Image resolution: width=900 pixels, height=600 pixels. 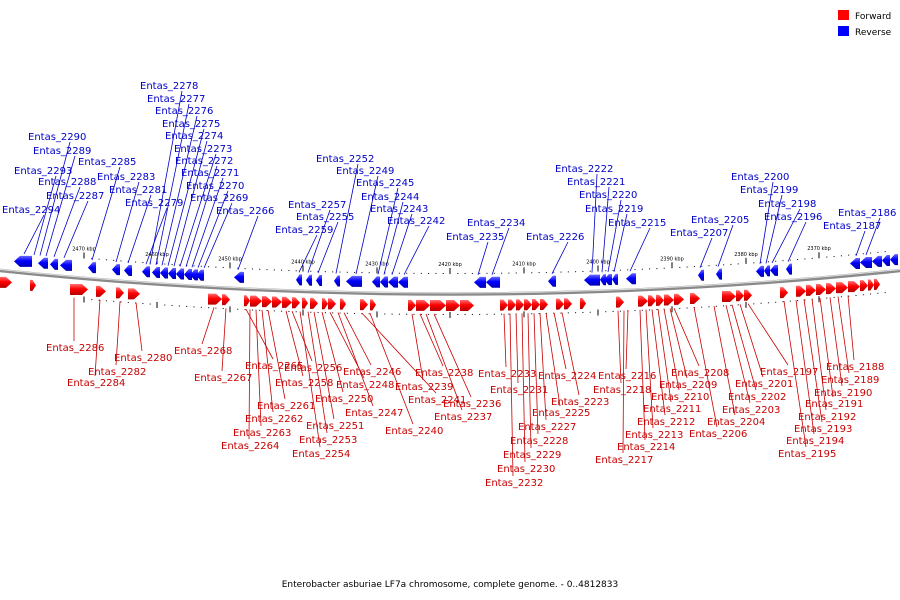 What do you see at coordinates (699, 233) in the screenshot?
I see `reverse-gene-label: Entas_2207` at bounding box center [699, 233].